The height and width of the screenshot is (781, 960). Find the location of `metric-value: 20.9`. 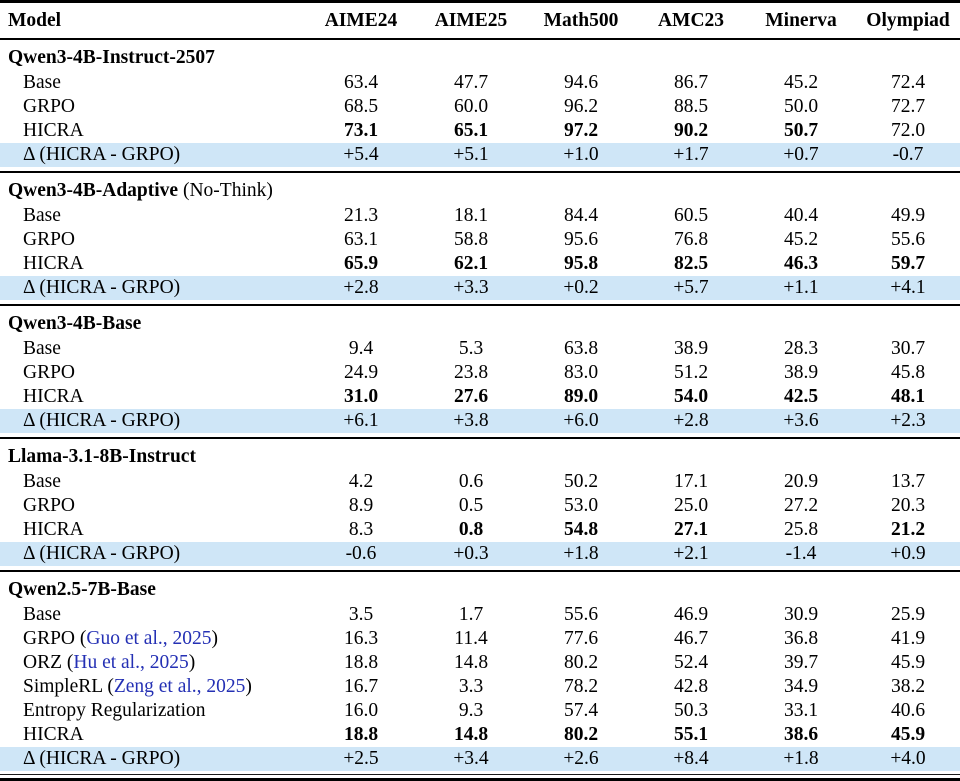

metric-value: 20.9 is located at coordinates (801, 481).